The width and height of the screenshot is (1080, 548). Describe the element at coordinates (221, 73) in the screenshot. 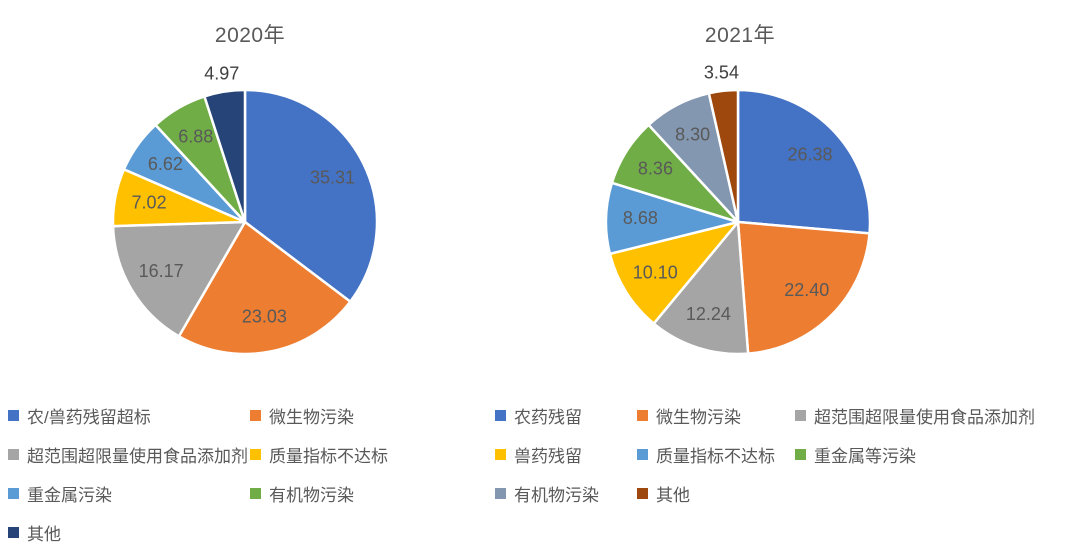

I see `pie-data-label: 4.97` at that location.